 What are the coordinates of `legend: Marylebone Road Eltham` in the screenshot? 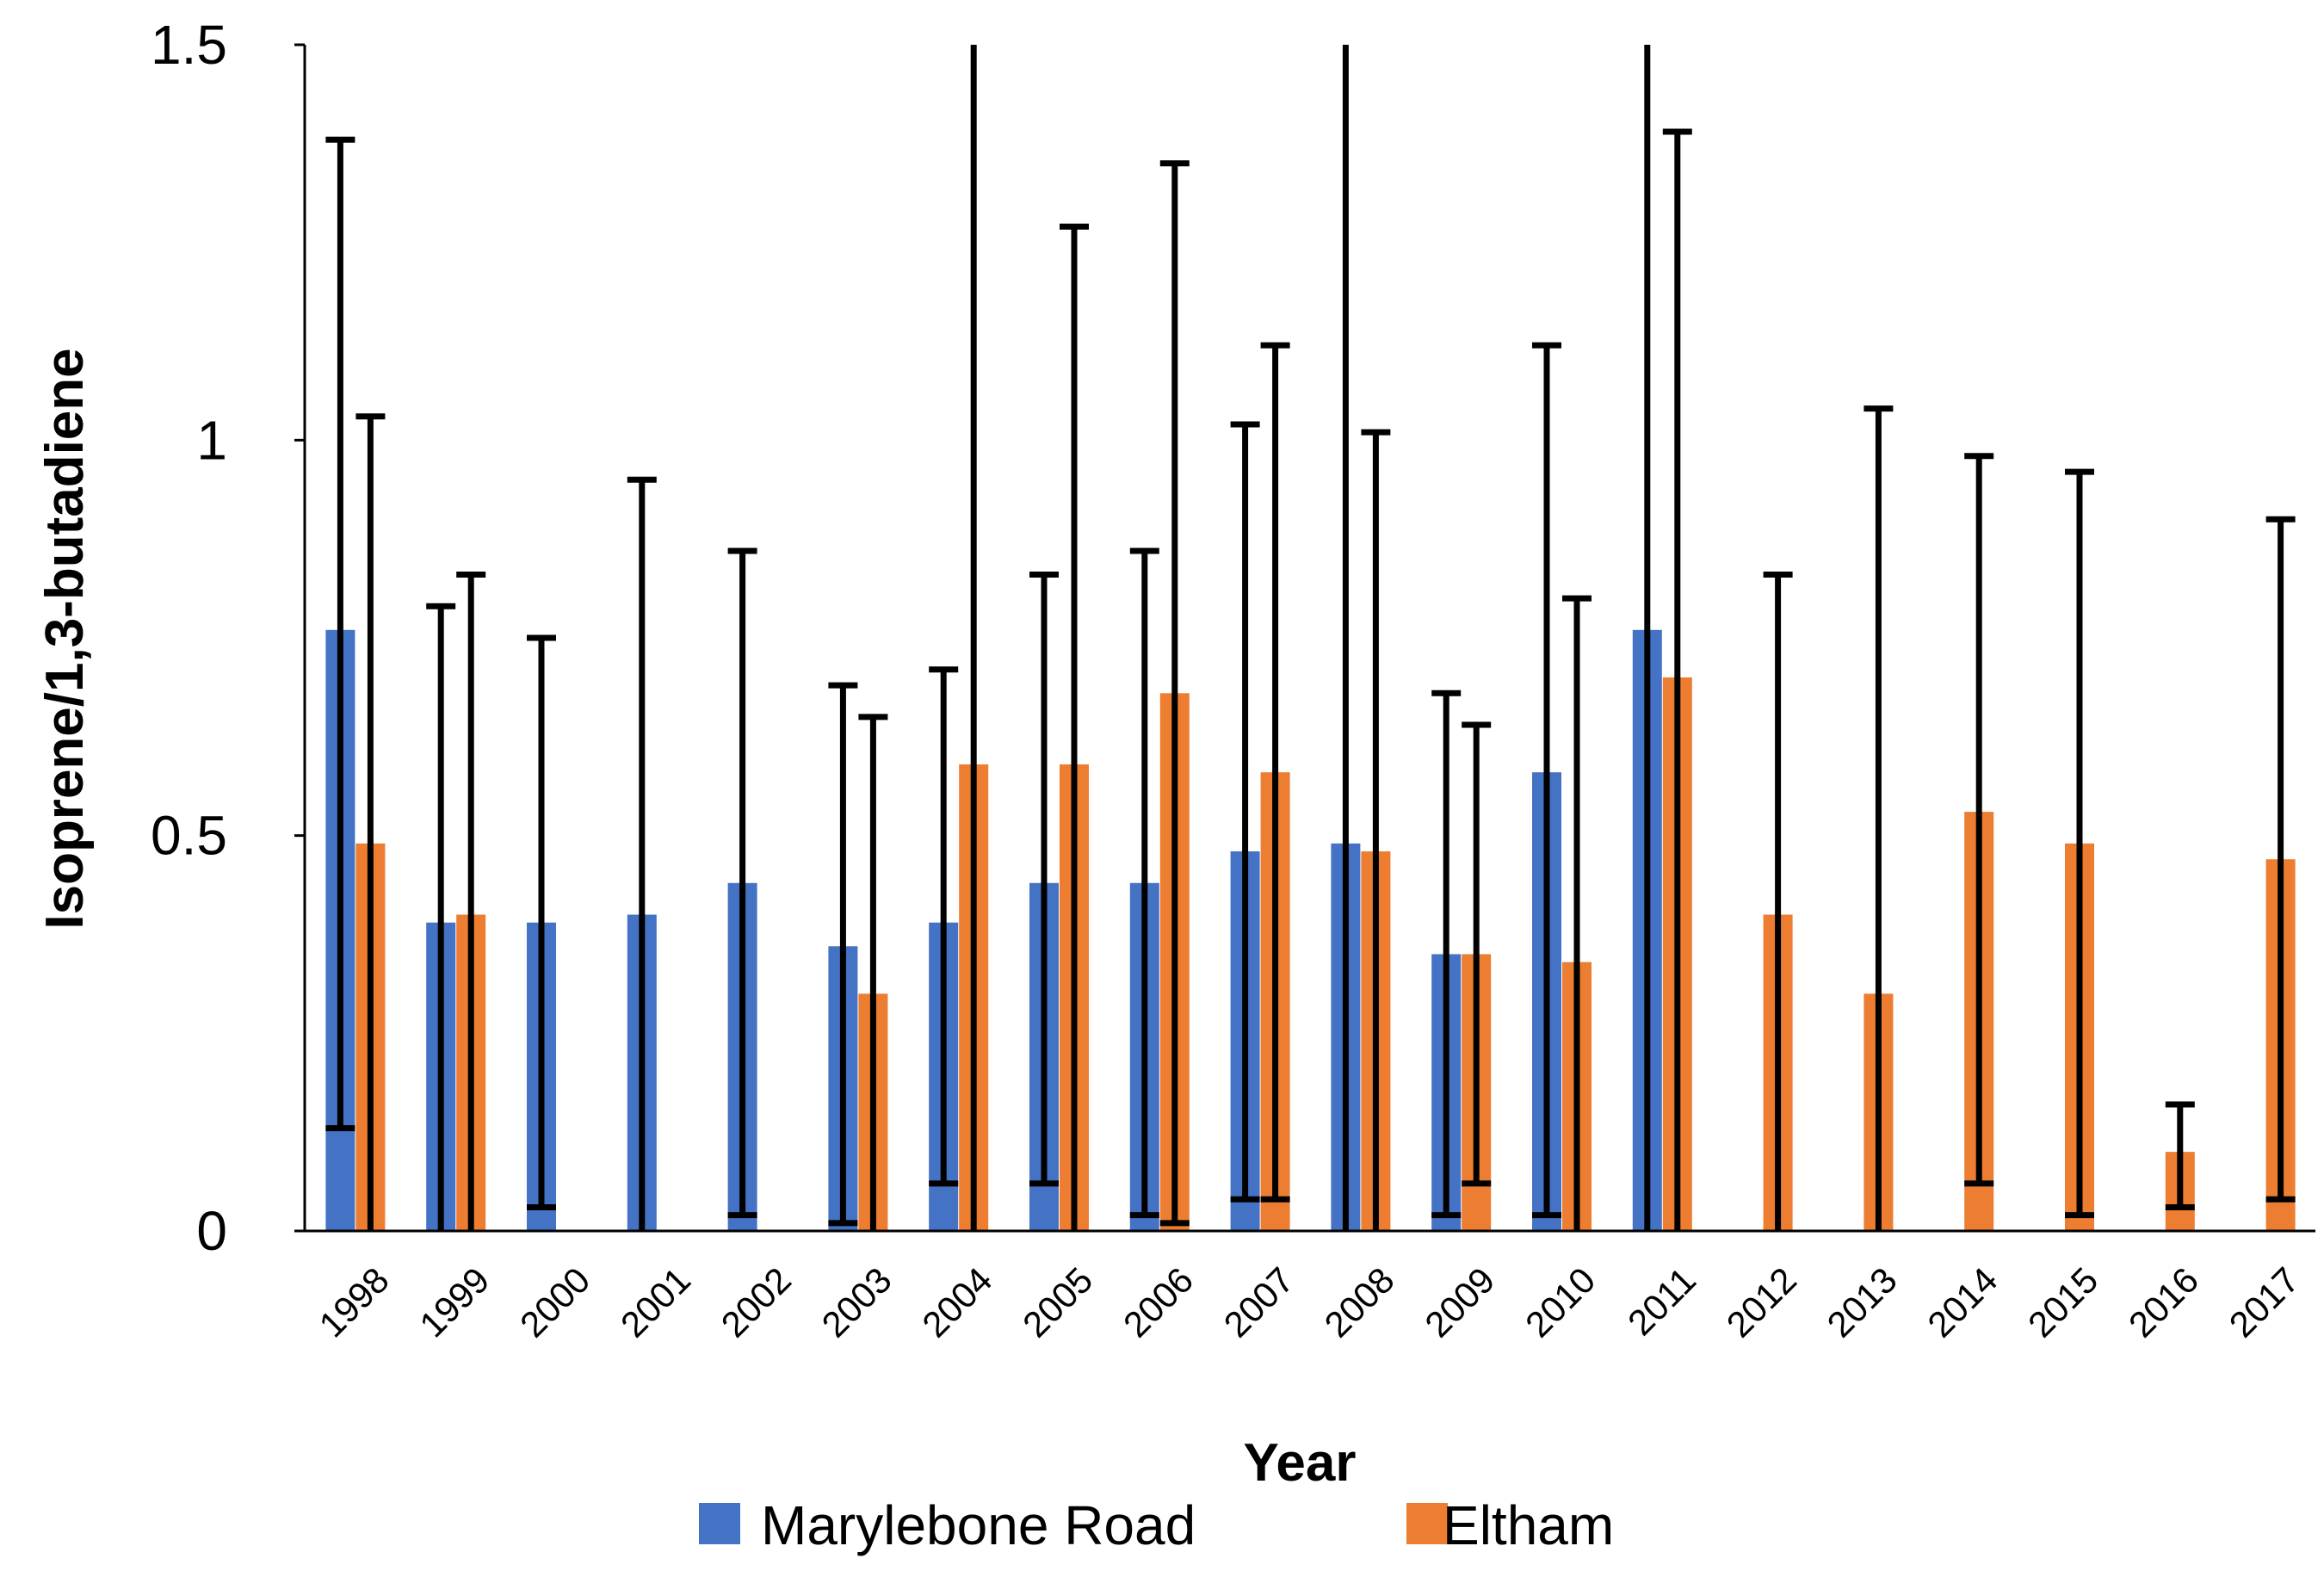 It's located at (1156, 1525).